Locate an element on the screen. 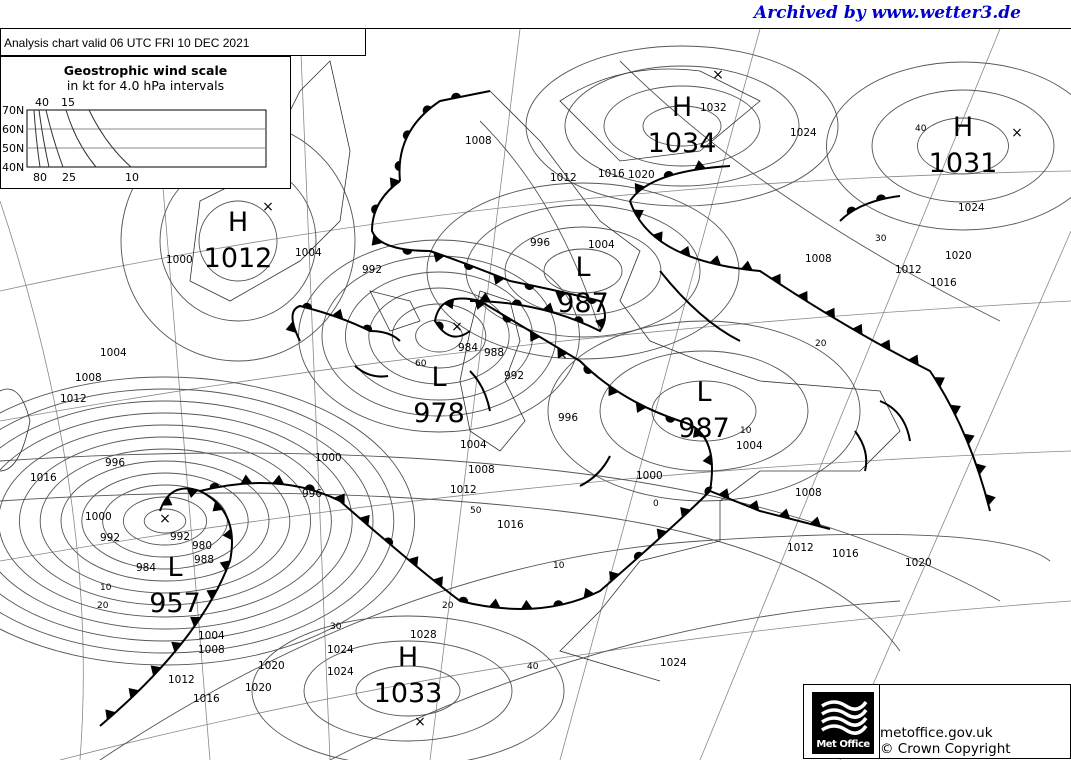  met-office-logo: Met Office is located at coordinates (843, 723).